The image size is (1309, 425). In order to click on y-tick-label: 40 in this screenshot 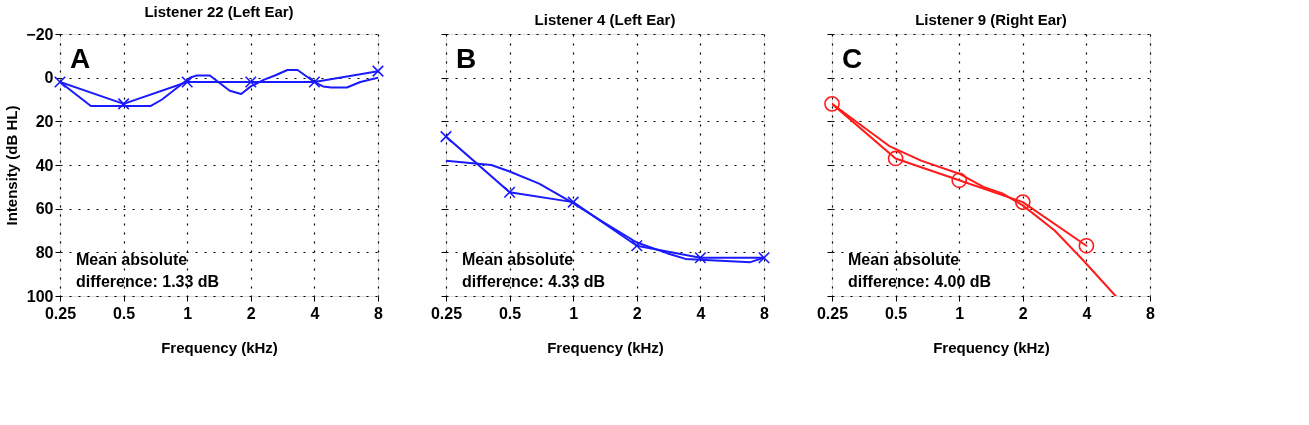, I will do `click(44, 165)`.